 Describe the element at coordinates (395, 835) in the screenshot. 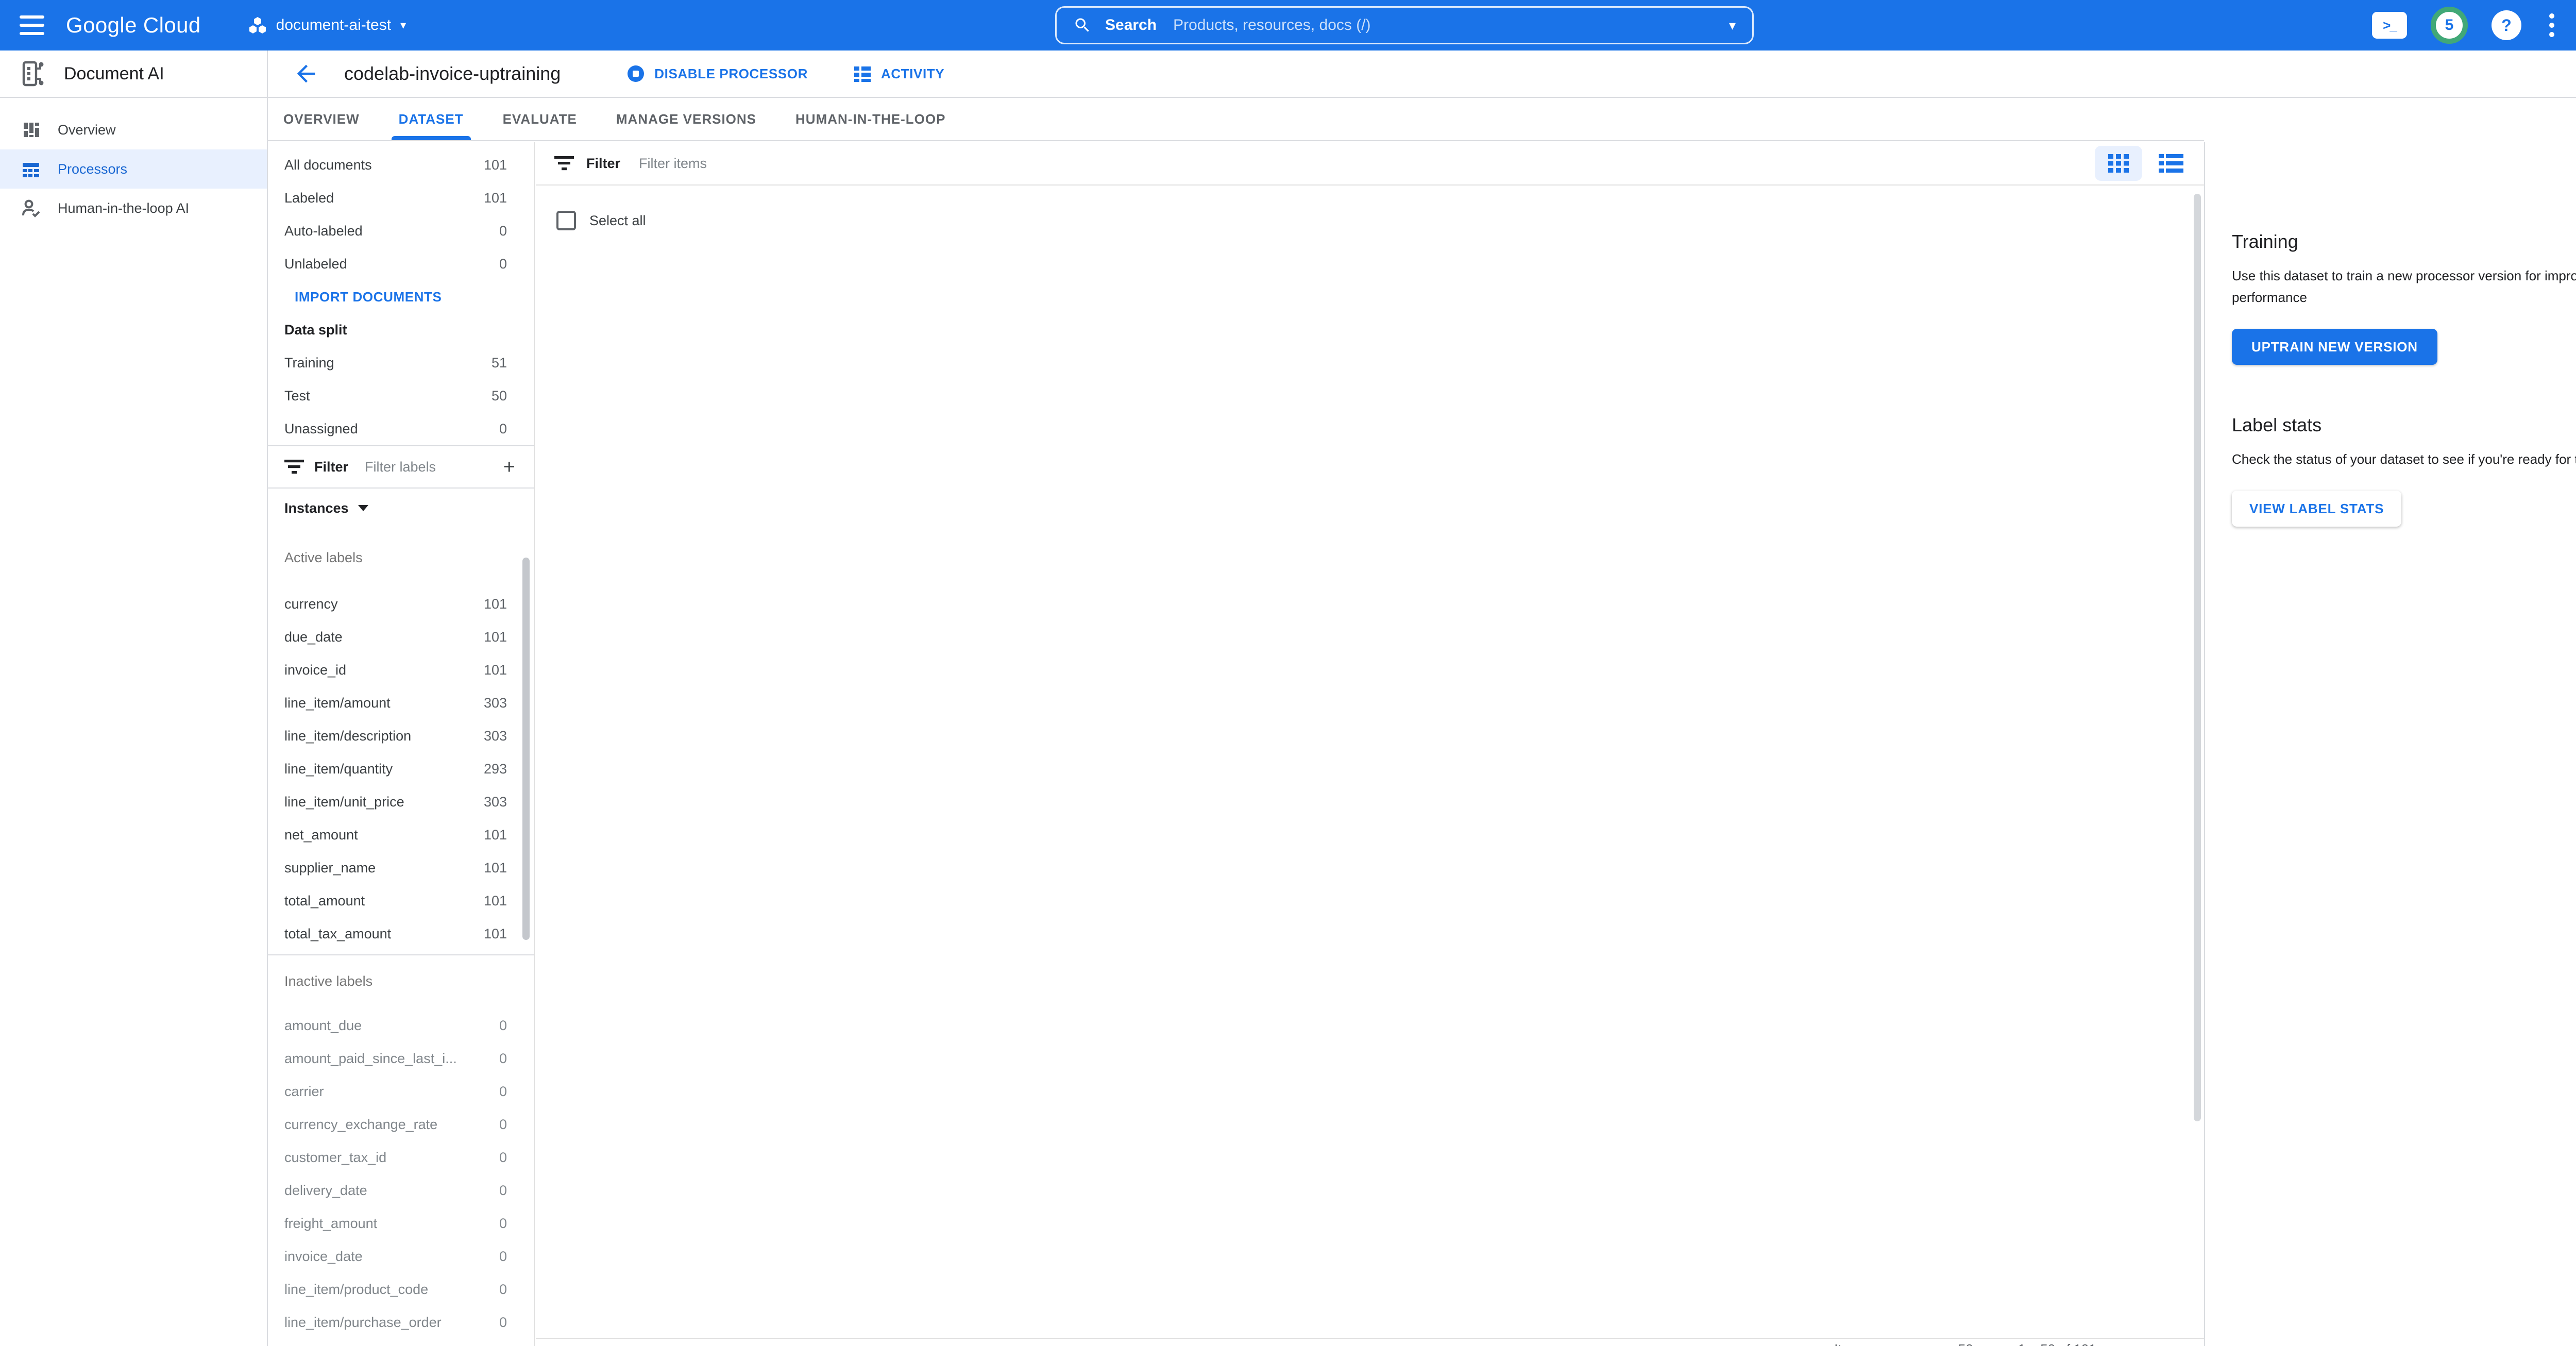

I see `active-label-row: net_amount 101` at that location.